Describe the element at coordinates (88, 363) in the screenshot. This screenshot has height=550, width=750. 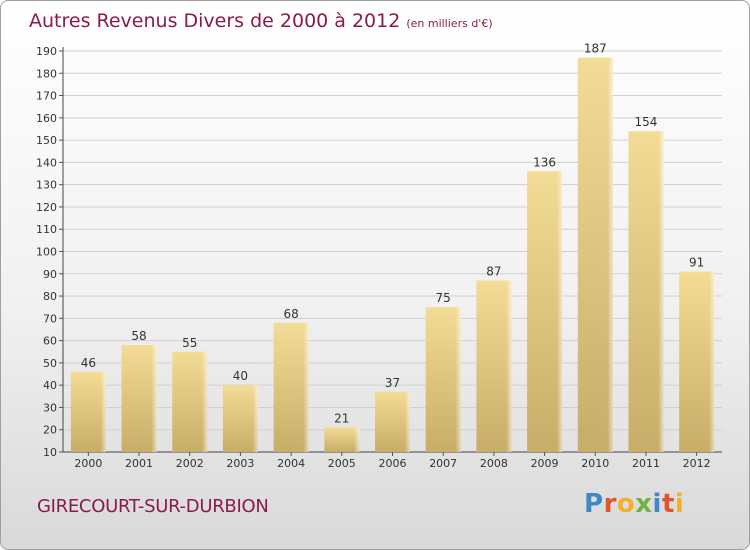
I see `data-label: 46` at that location.